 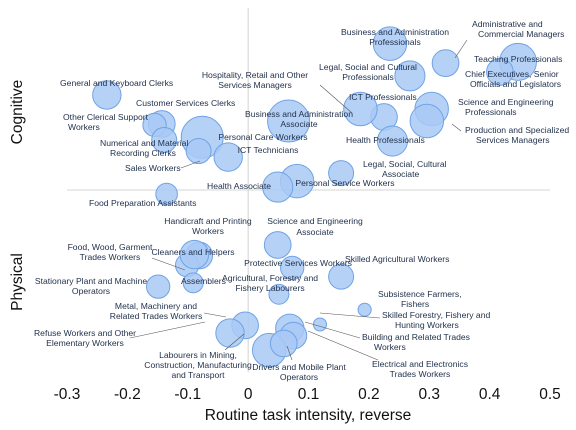 I want to click on bubble-label: Cleaners and Helpers, so click(x=192, y=252).